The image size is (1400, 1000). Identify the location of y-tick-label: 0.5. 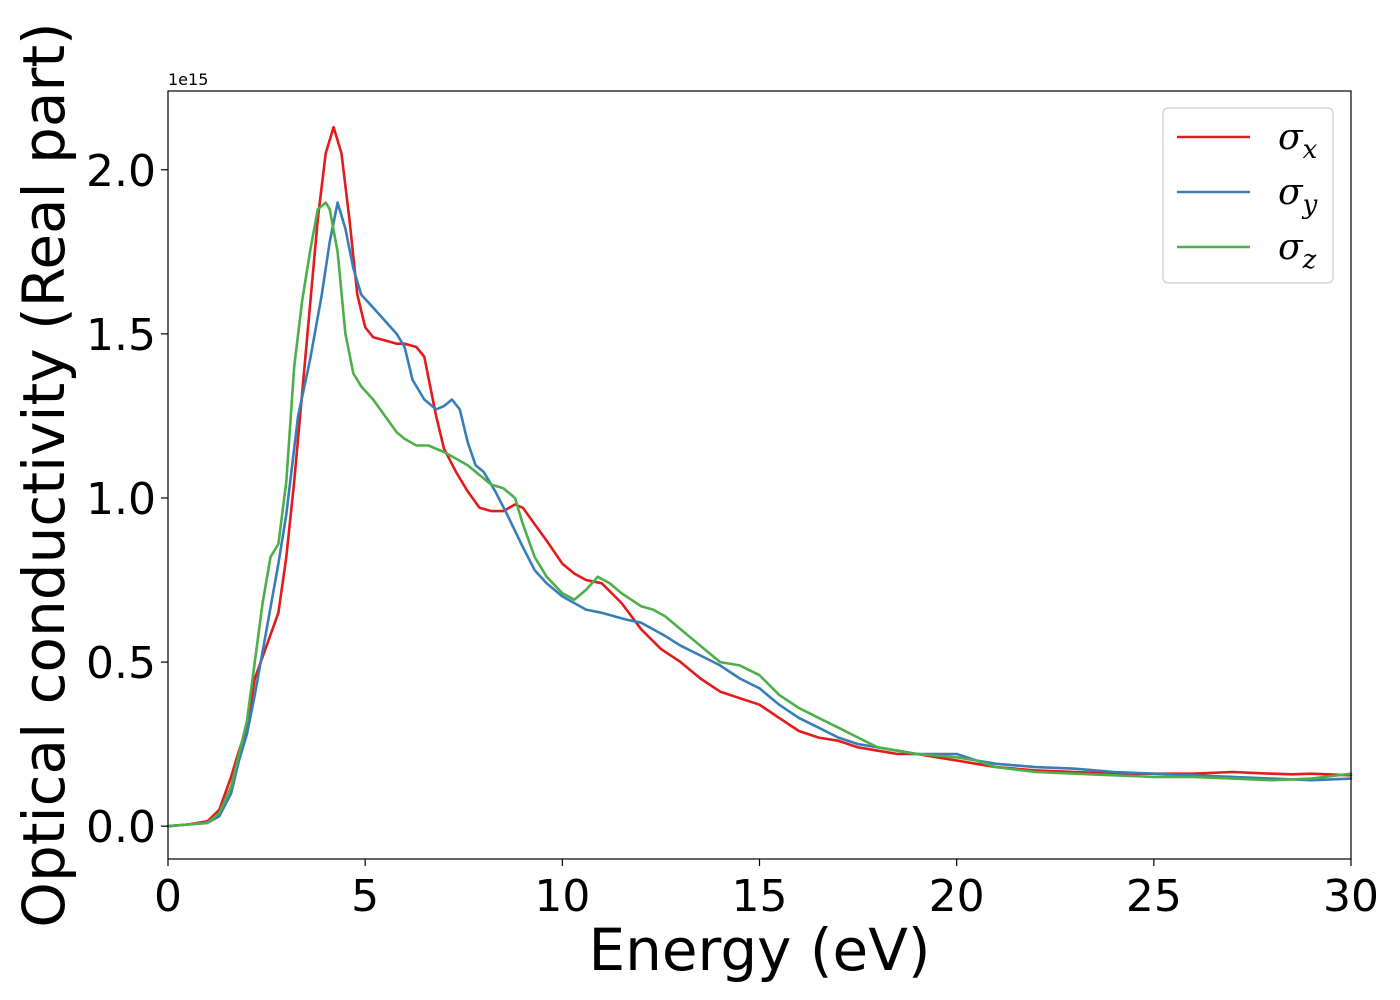
(121, 663).